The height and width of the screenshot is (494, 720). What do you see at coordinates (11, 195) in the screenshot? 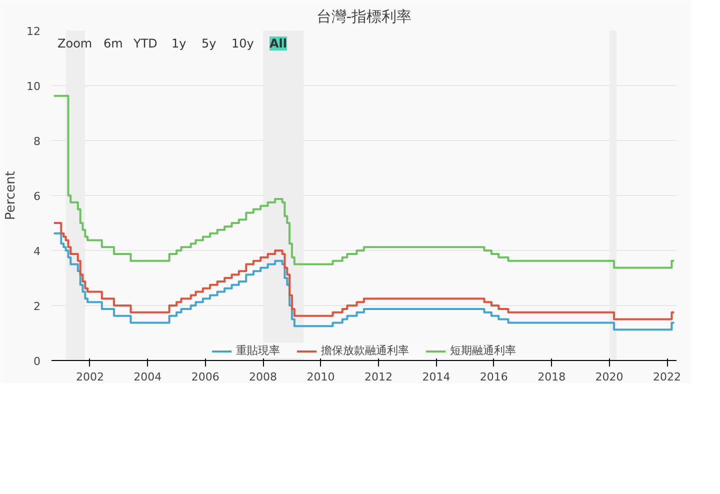
I see `y-axis-title: Percent` at bounding box center [11, 195].